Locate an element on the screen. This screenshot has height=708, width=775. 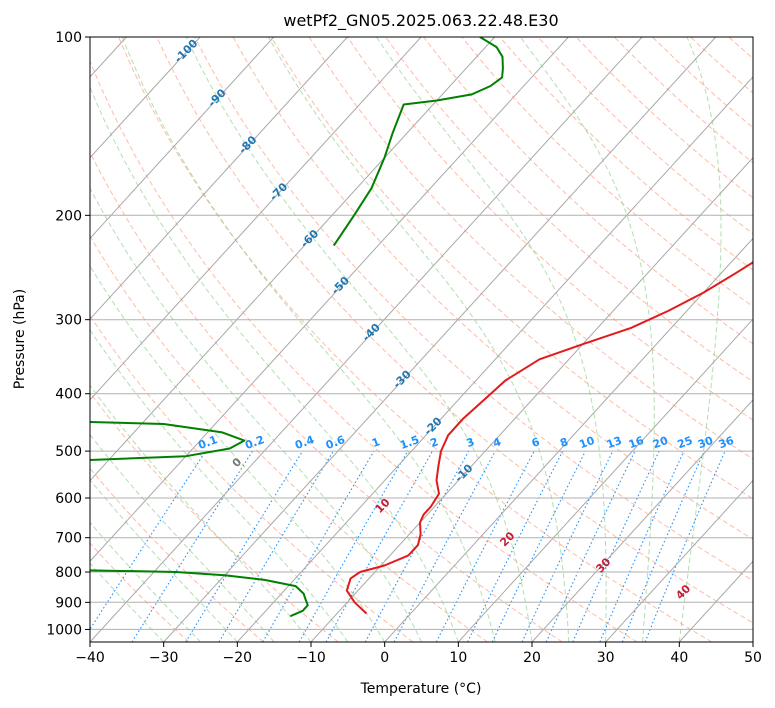
mixing-ratio-label: 16 is located at coordinates (636, 443).